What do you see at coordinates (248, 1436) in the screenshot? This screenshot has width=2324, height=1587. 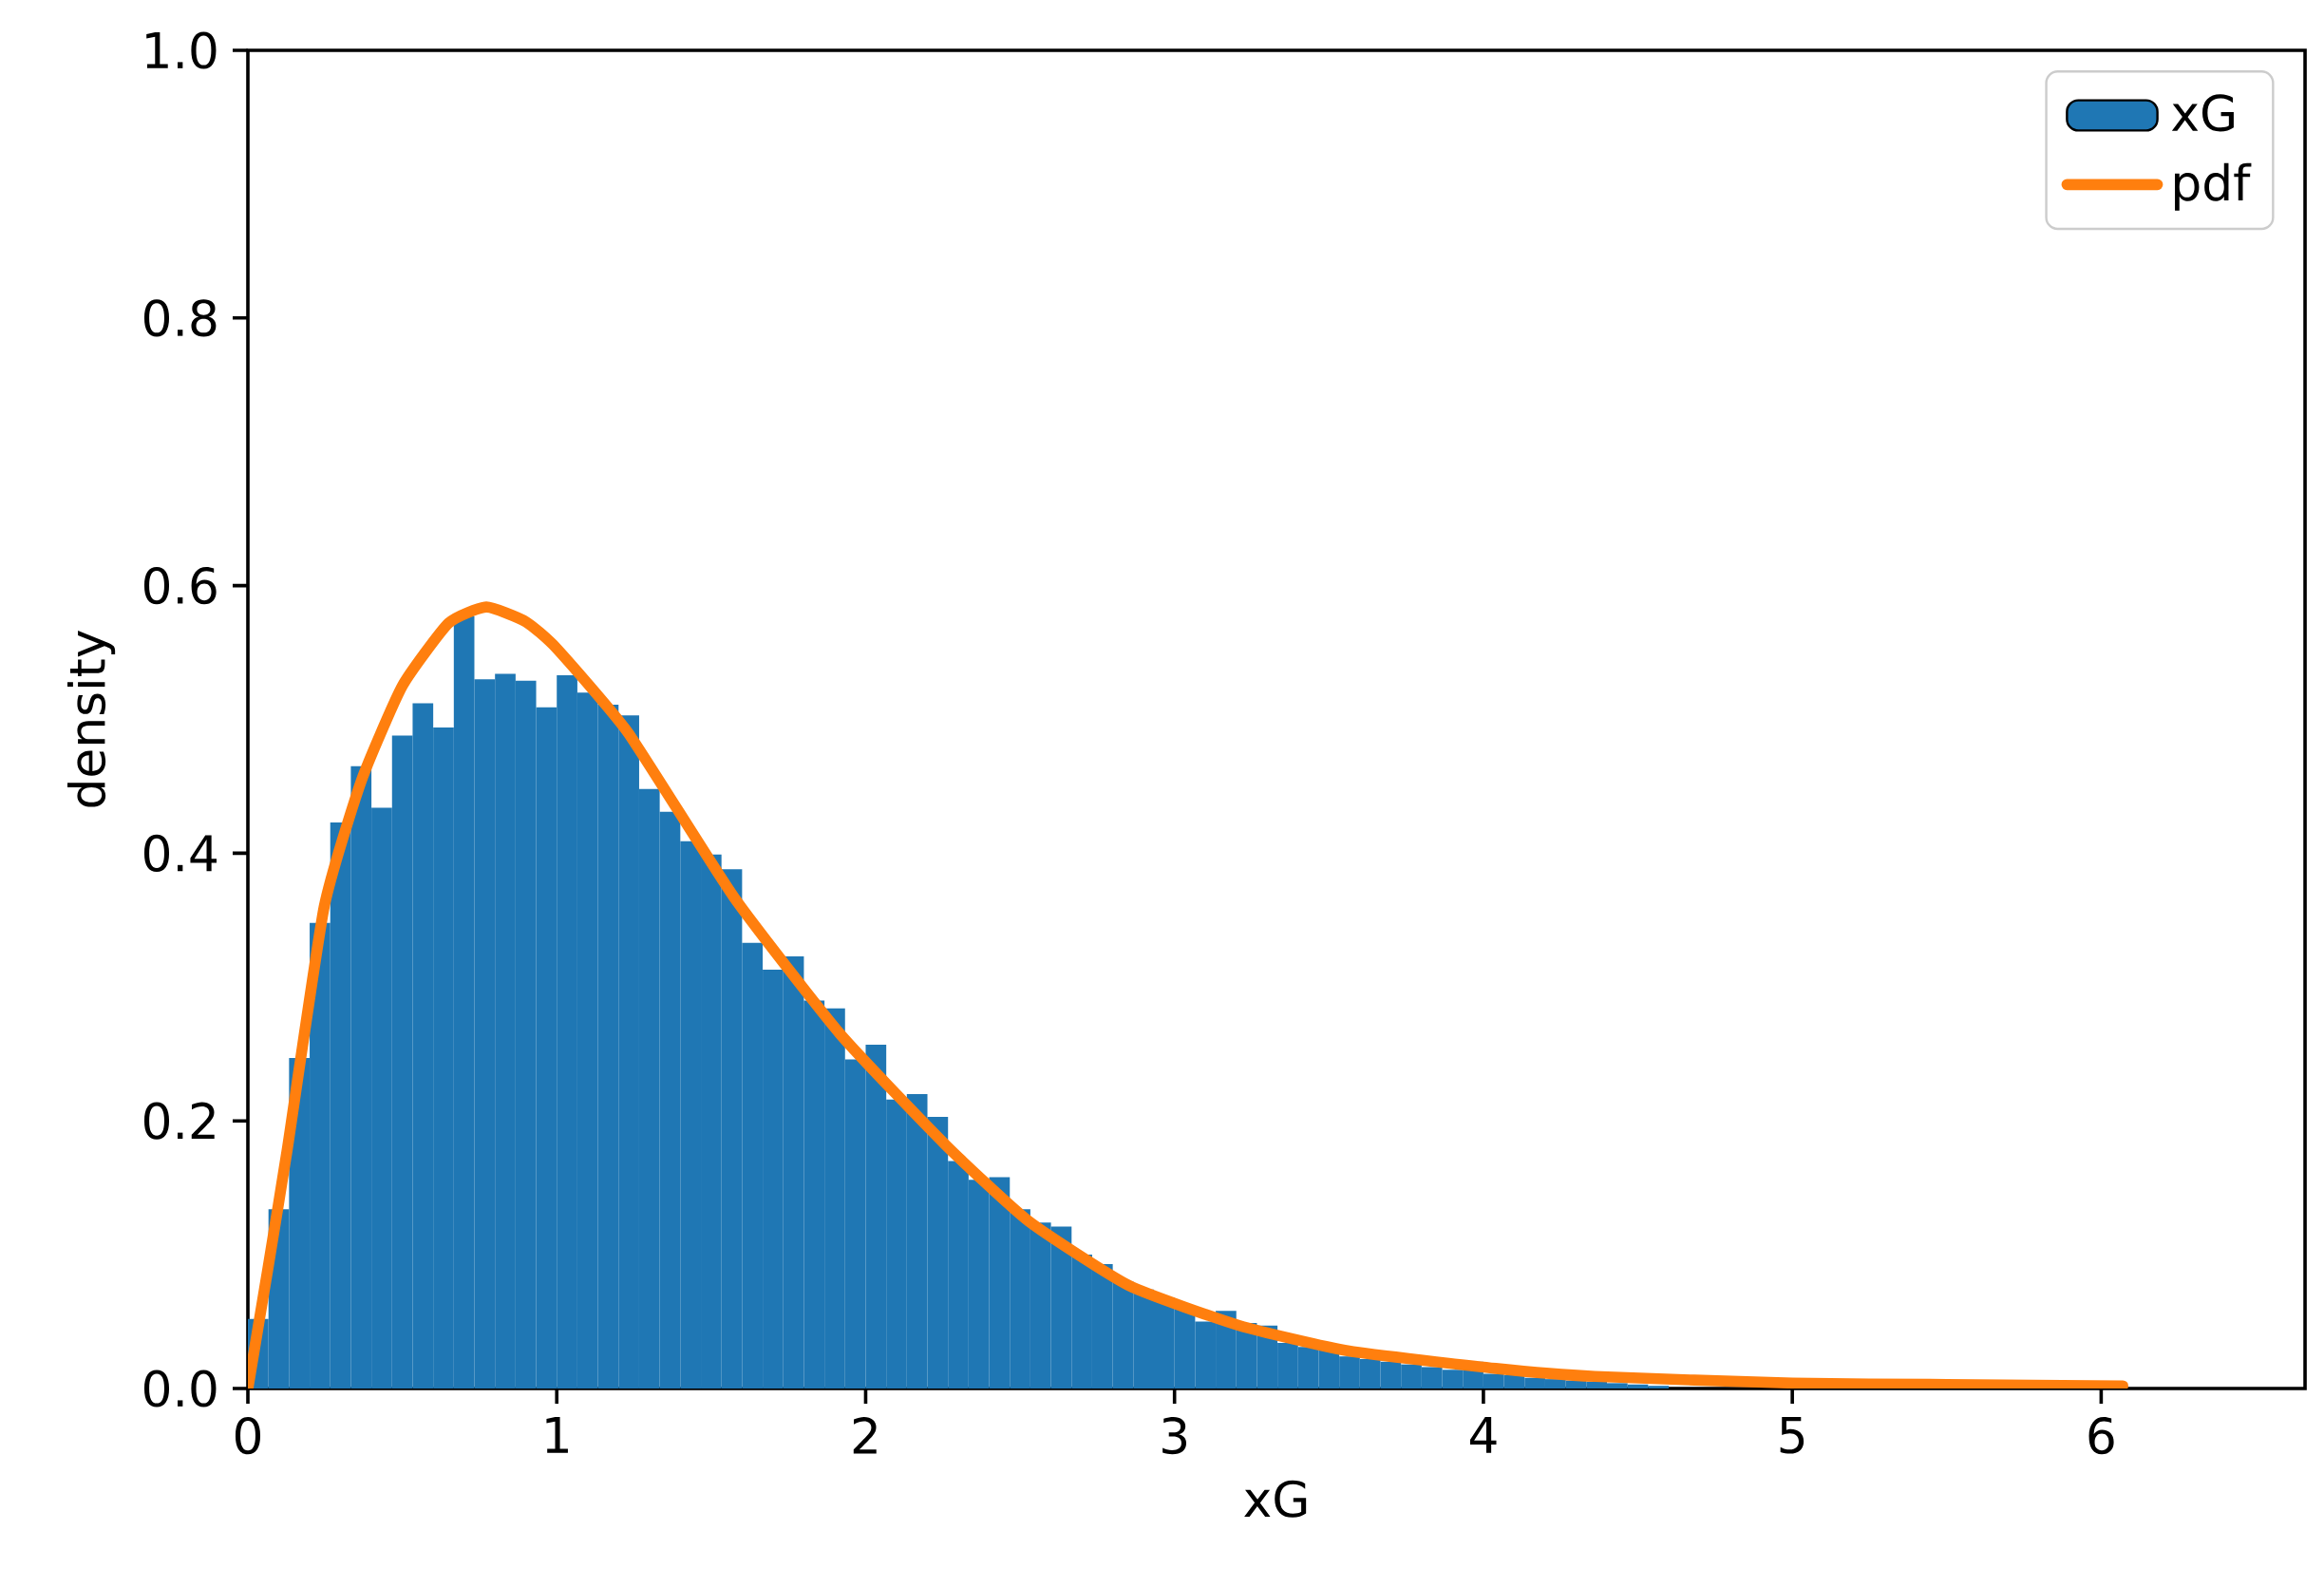 I see `x-tick-label: 0` at bounding box center [248, 1436].